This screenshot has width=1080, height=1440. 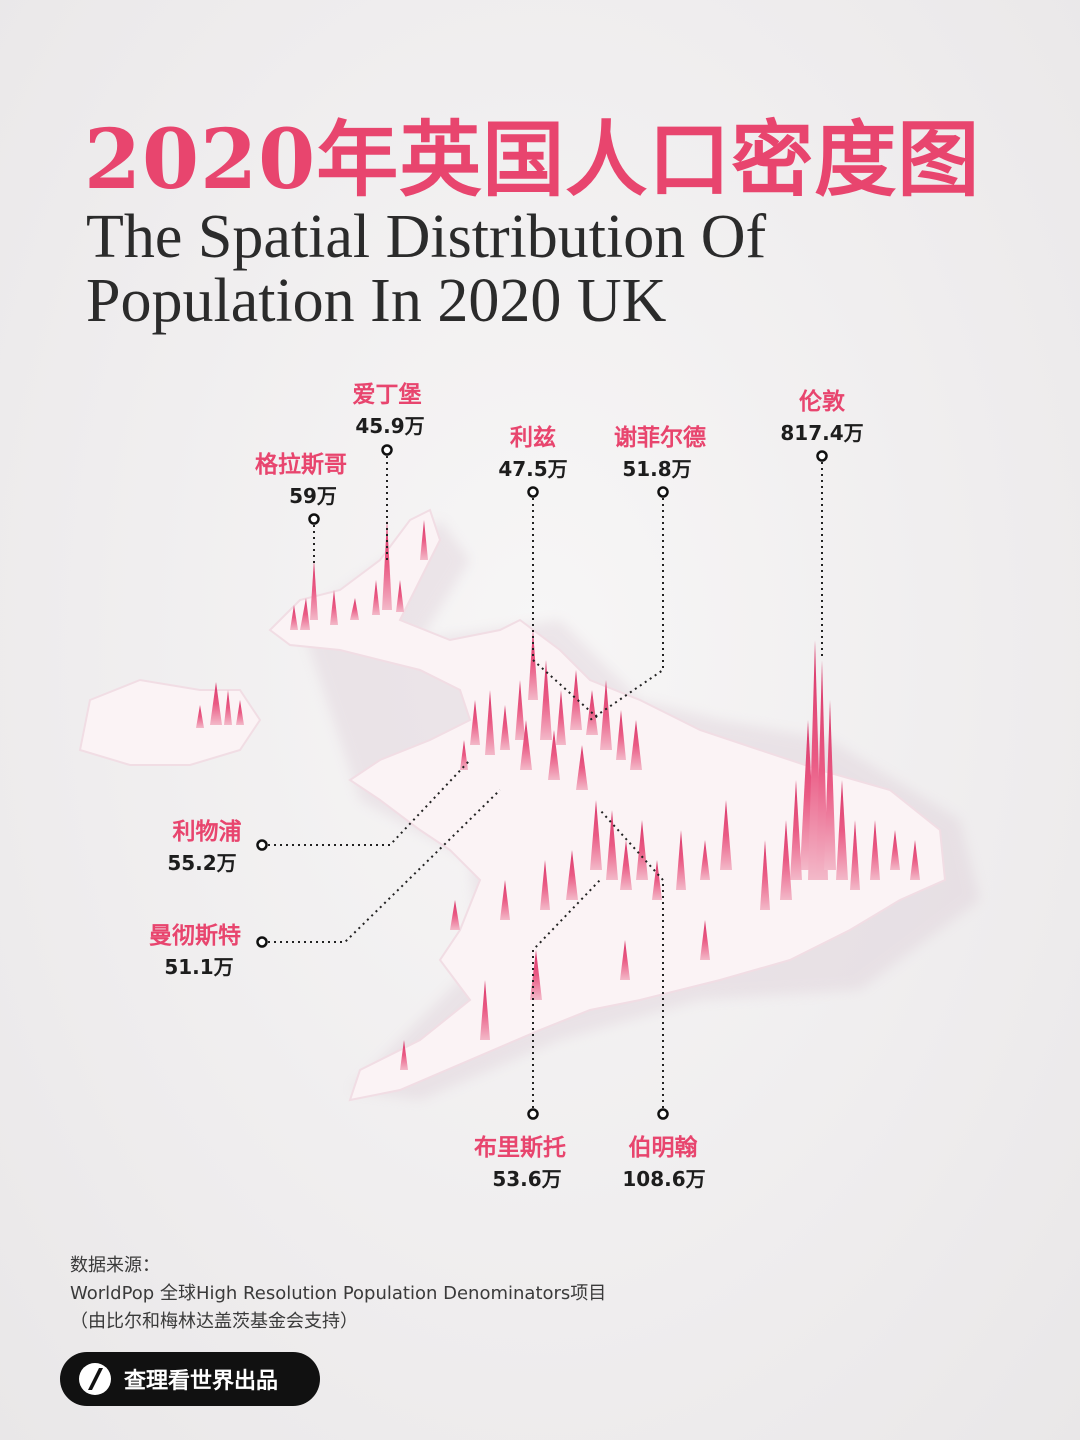 I want to click on city-population-manchester: 51.1万, so click(x=199, y=967).